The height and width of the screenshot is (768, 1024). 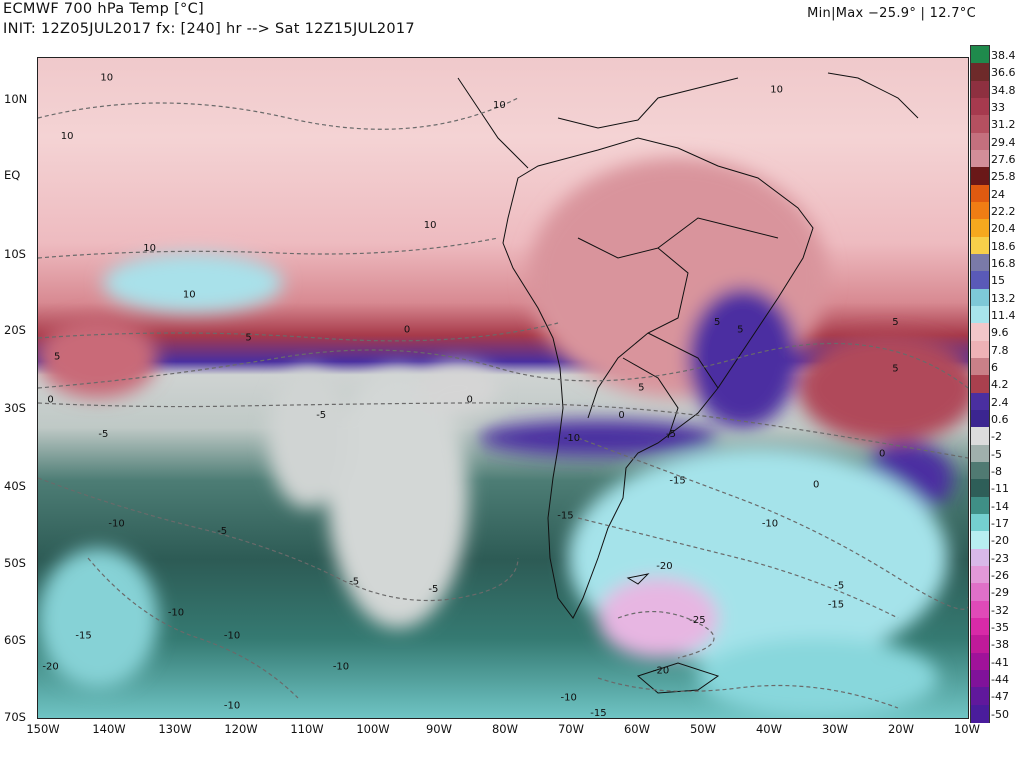 What do you see at coordinates (996, 437) in the screenshot?
I see `colorbar-label: -2` at bounding box center [996, 437].